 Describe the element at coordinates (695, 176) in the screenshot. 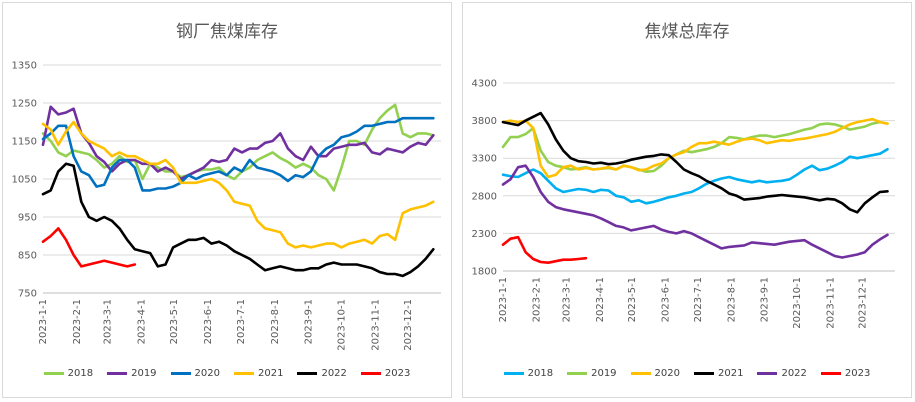

I see `series-line-2018` at that location.